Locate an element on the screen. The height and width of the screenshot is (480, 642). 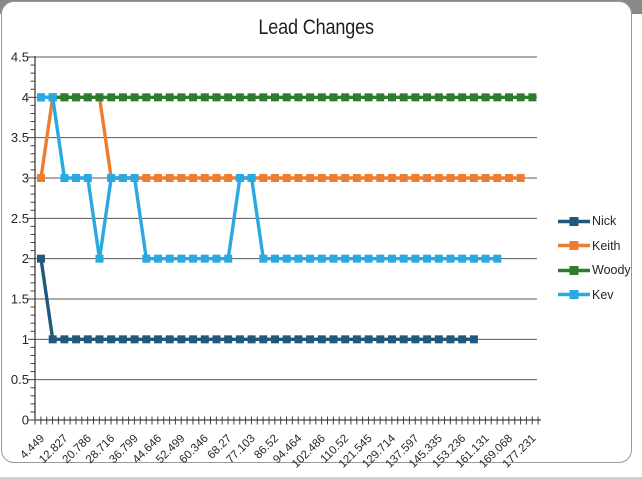
y-tick-label: 2.5 is located at coordinates (20, 218).